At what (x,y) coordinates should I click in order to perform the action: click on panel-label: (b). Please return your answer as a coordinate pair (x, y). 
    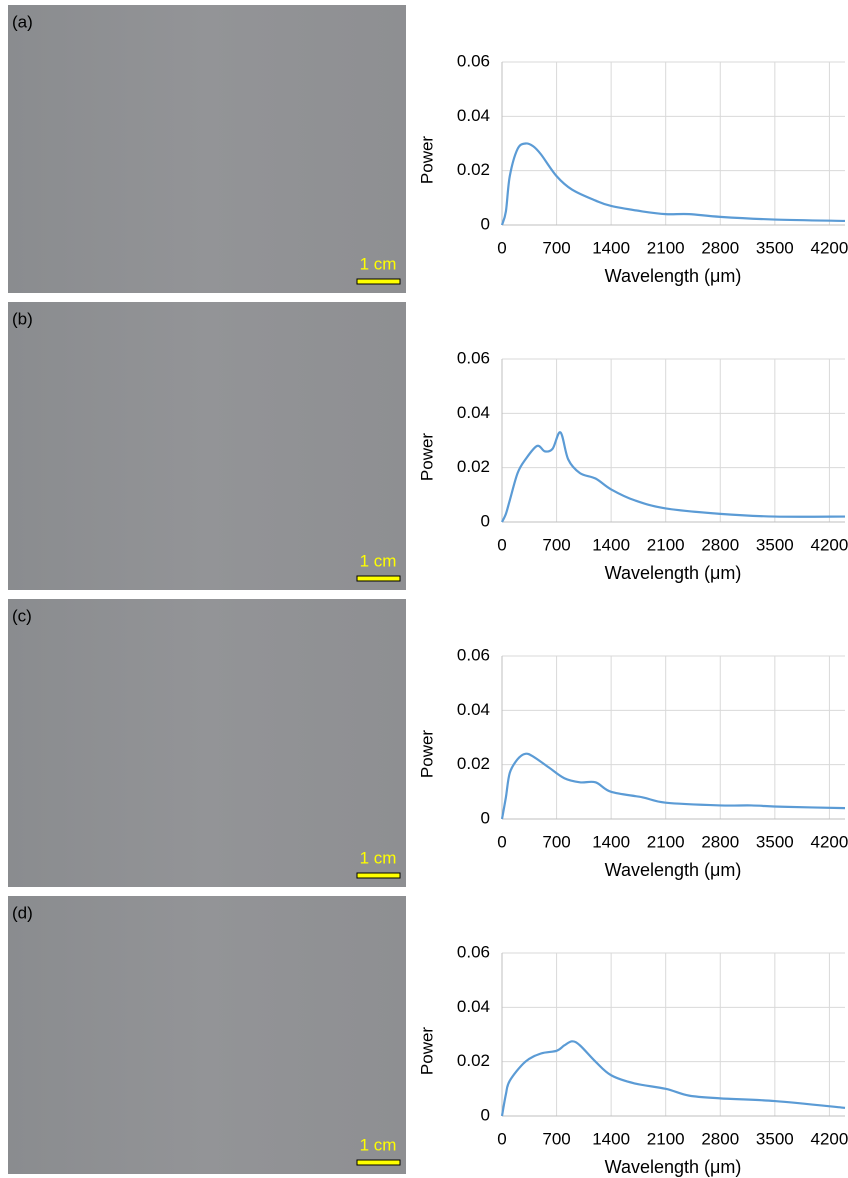
    Looking at the image, I should click on (22, 318).